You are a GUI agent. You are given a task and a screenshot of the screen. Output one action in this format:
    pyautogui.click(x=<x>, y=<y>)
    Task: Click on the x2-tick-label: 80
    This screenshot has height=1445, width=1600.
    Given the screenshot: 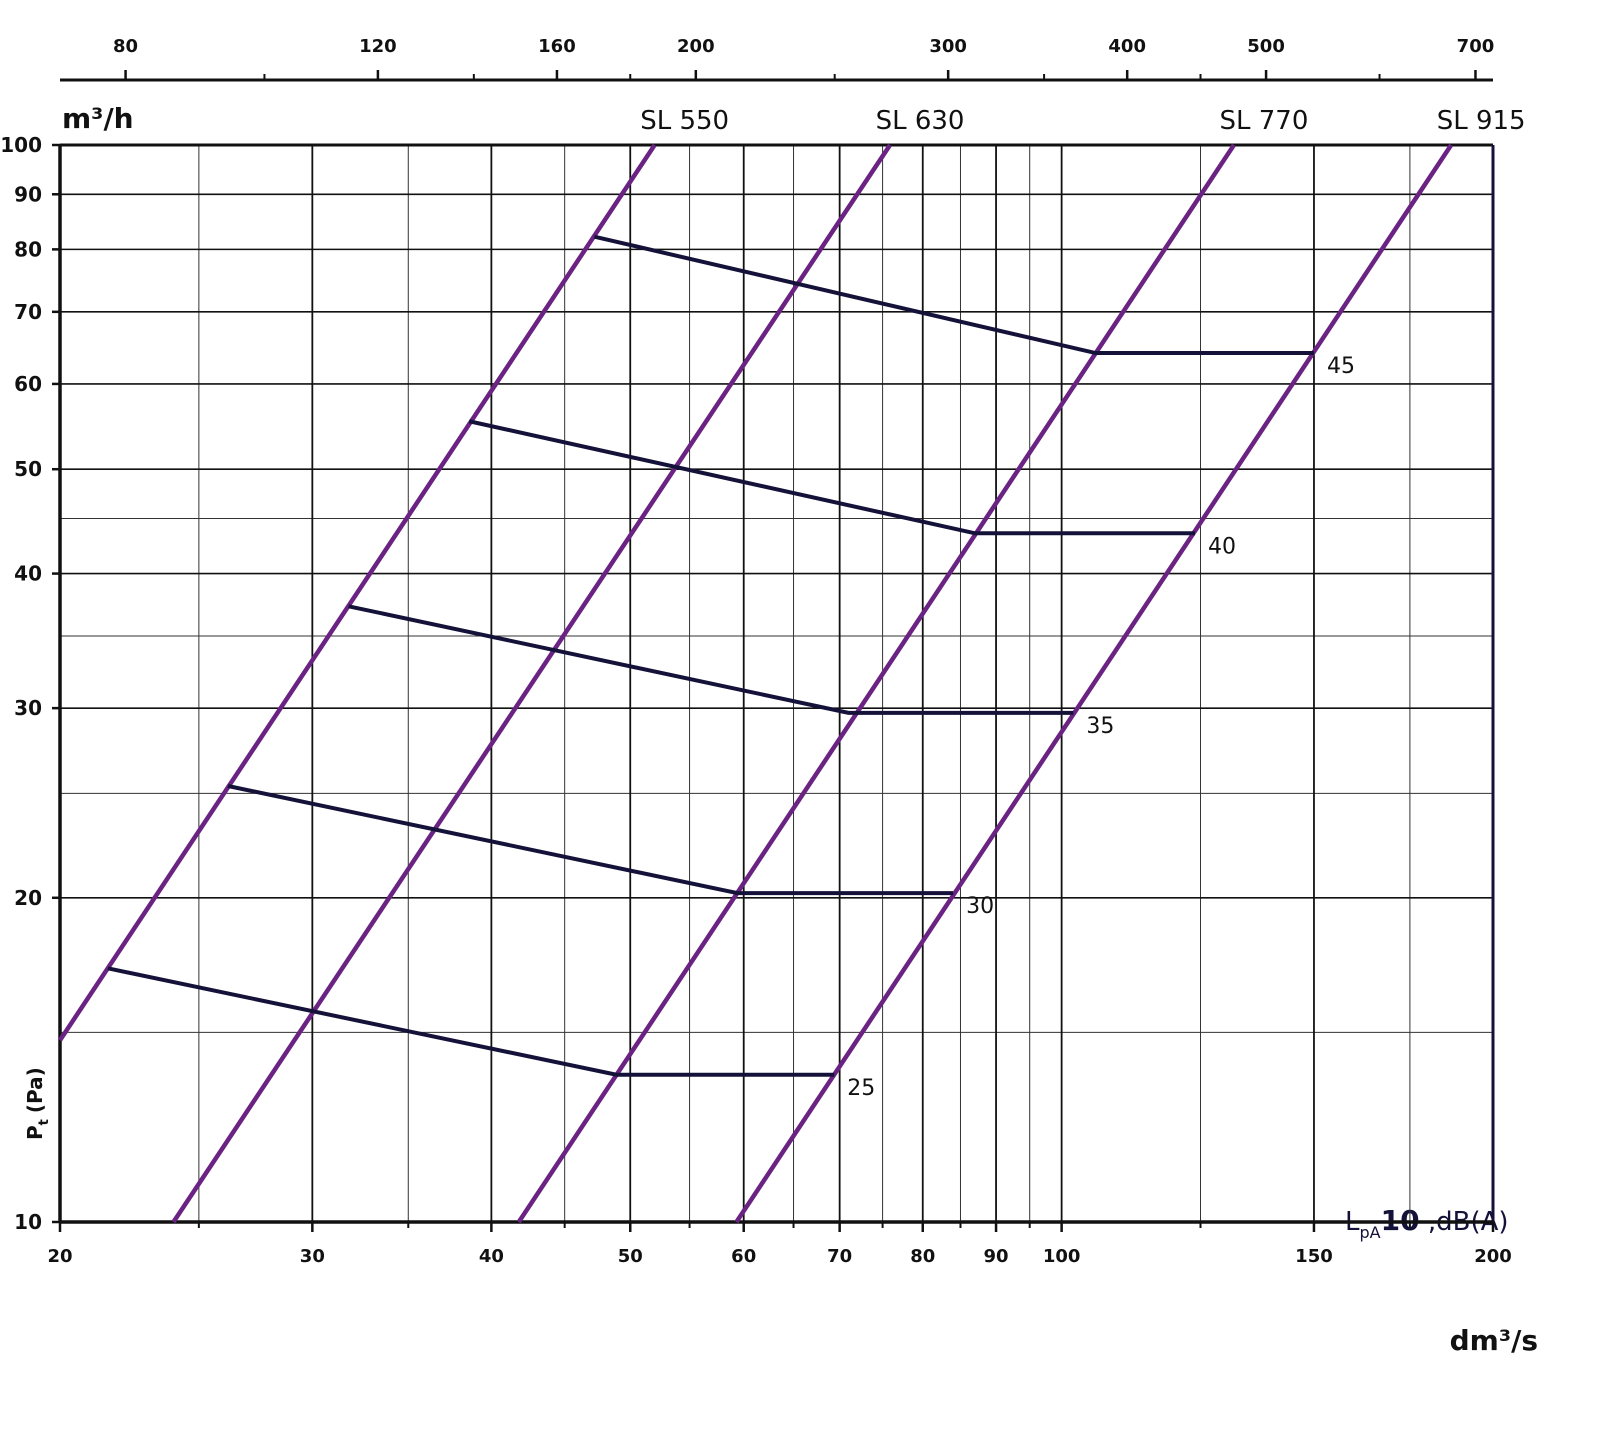 What is the action you would take?
    pyautogui.click(x=125, y=46)
    